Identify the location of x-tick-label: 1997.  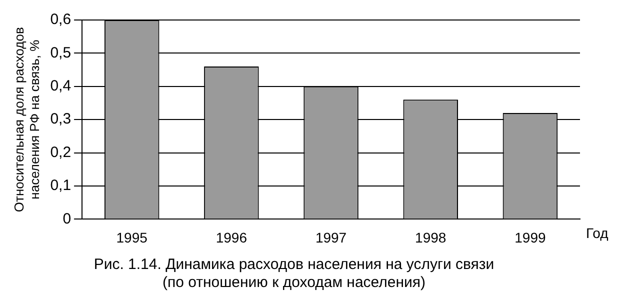
(331, 237).